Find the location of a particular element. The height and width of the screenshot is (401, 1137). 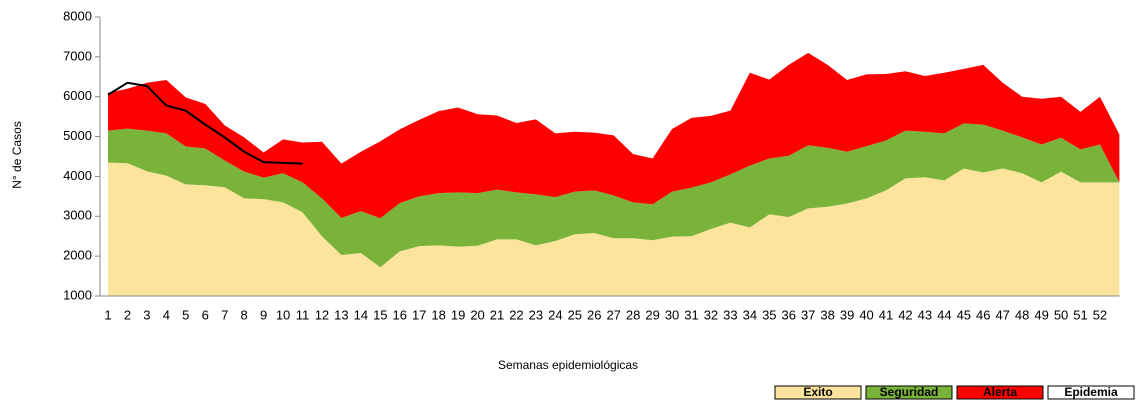

x-tick-label: 15 is located at coordinates (380, 314).